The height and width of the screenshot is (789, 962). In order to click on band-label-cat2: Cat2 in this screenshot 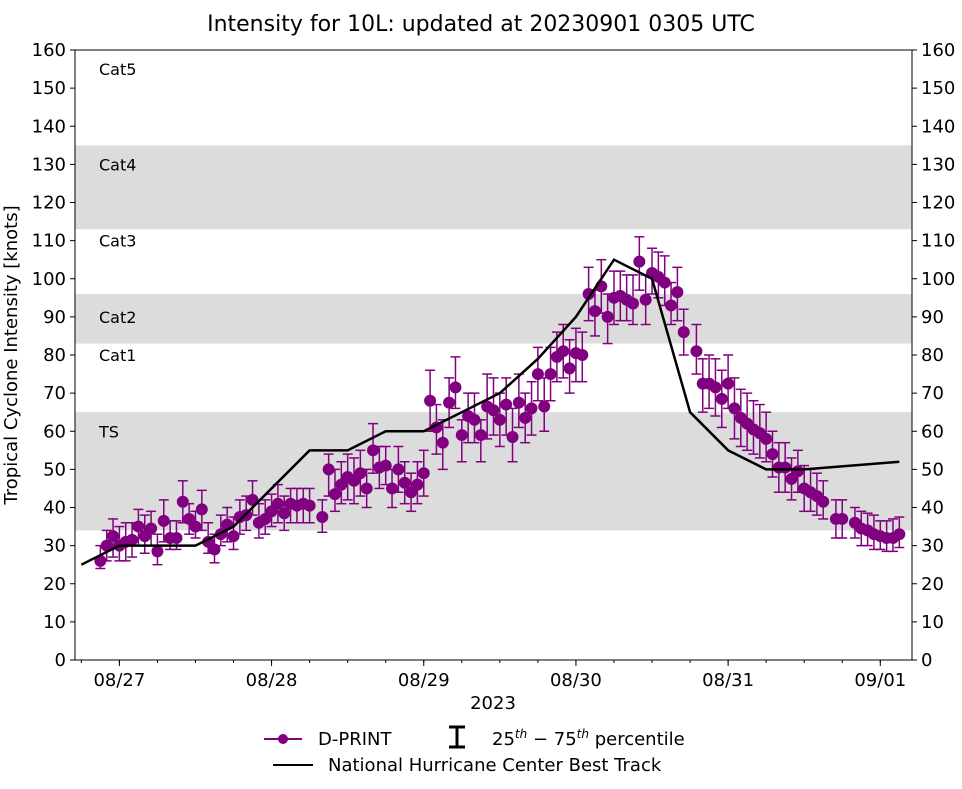, I will do `click(117, 317)`.